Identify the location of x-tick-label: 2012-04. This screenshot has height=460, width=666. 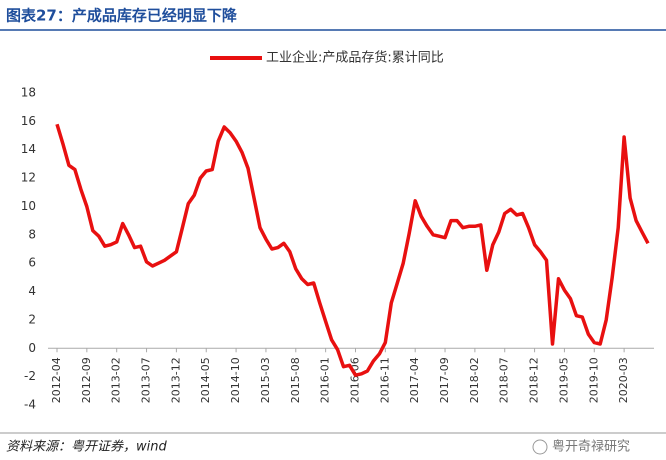
(56, 380).